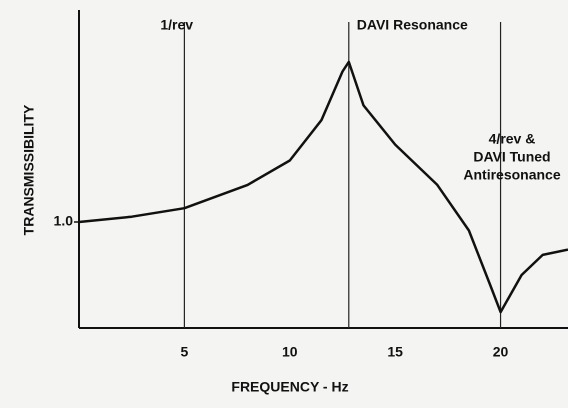  I want to click on marker-label: DAVI Tuned, so click(511, 157).